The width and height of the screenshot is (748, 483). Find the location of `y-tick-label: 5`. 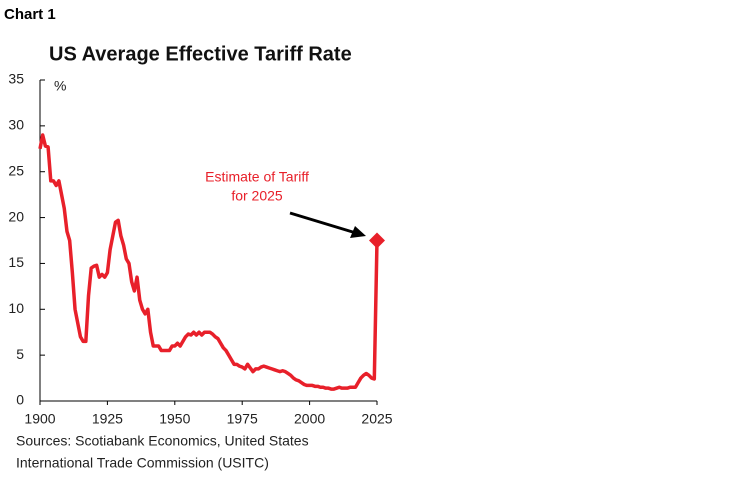

y-tick-label: 5 is located at coordinates (20, 354).